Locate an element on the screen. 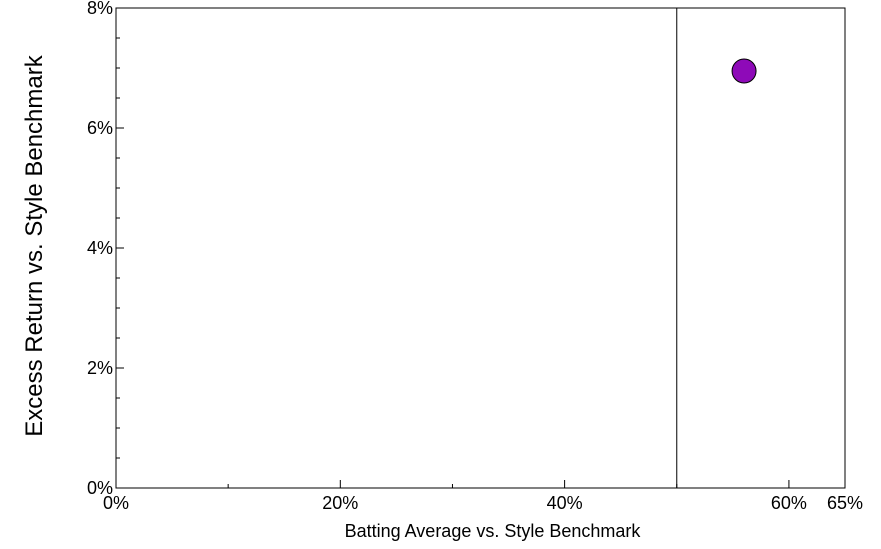 Image resolution: width=881 pixels, height=549 pixels. x-tick-label: 65% is located at coordinates (845, 503).